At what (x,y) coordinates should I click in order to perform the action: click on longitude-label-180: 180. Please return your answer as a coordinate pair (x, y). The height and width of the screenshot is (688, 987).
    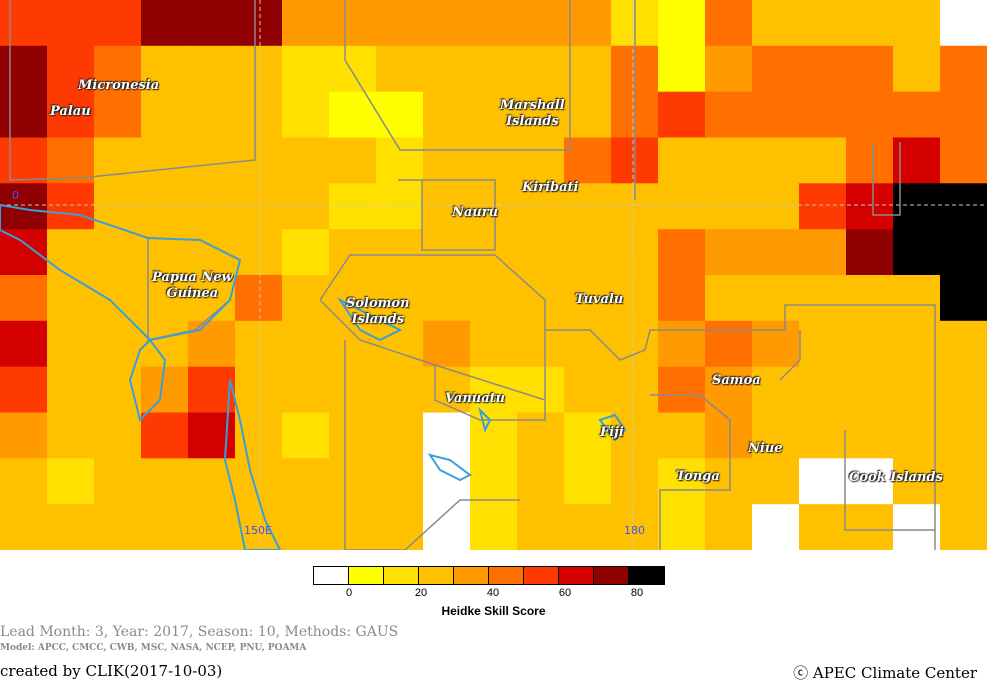
    Looking at the image, I should click on (634, 530).